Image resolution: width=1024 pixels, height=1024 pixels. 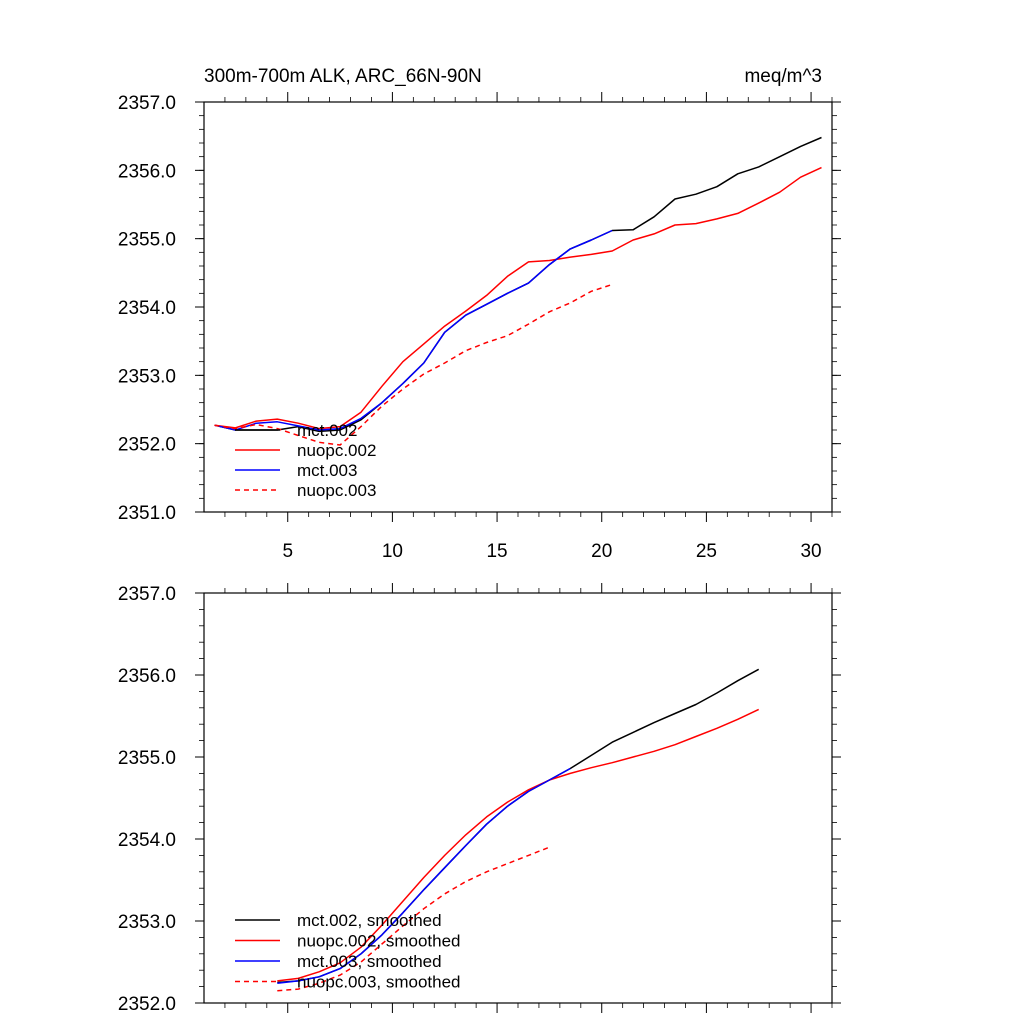 I want to click on x-tick-label: 10, so click(x=392, y=551).